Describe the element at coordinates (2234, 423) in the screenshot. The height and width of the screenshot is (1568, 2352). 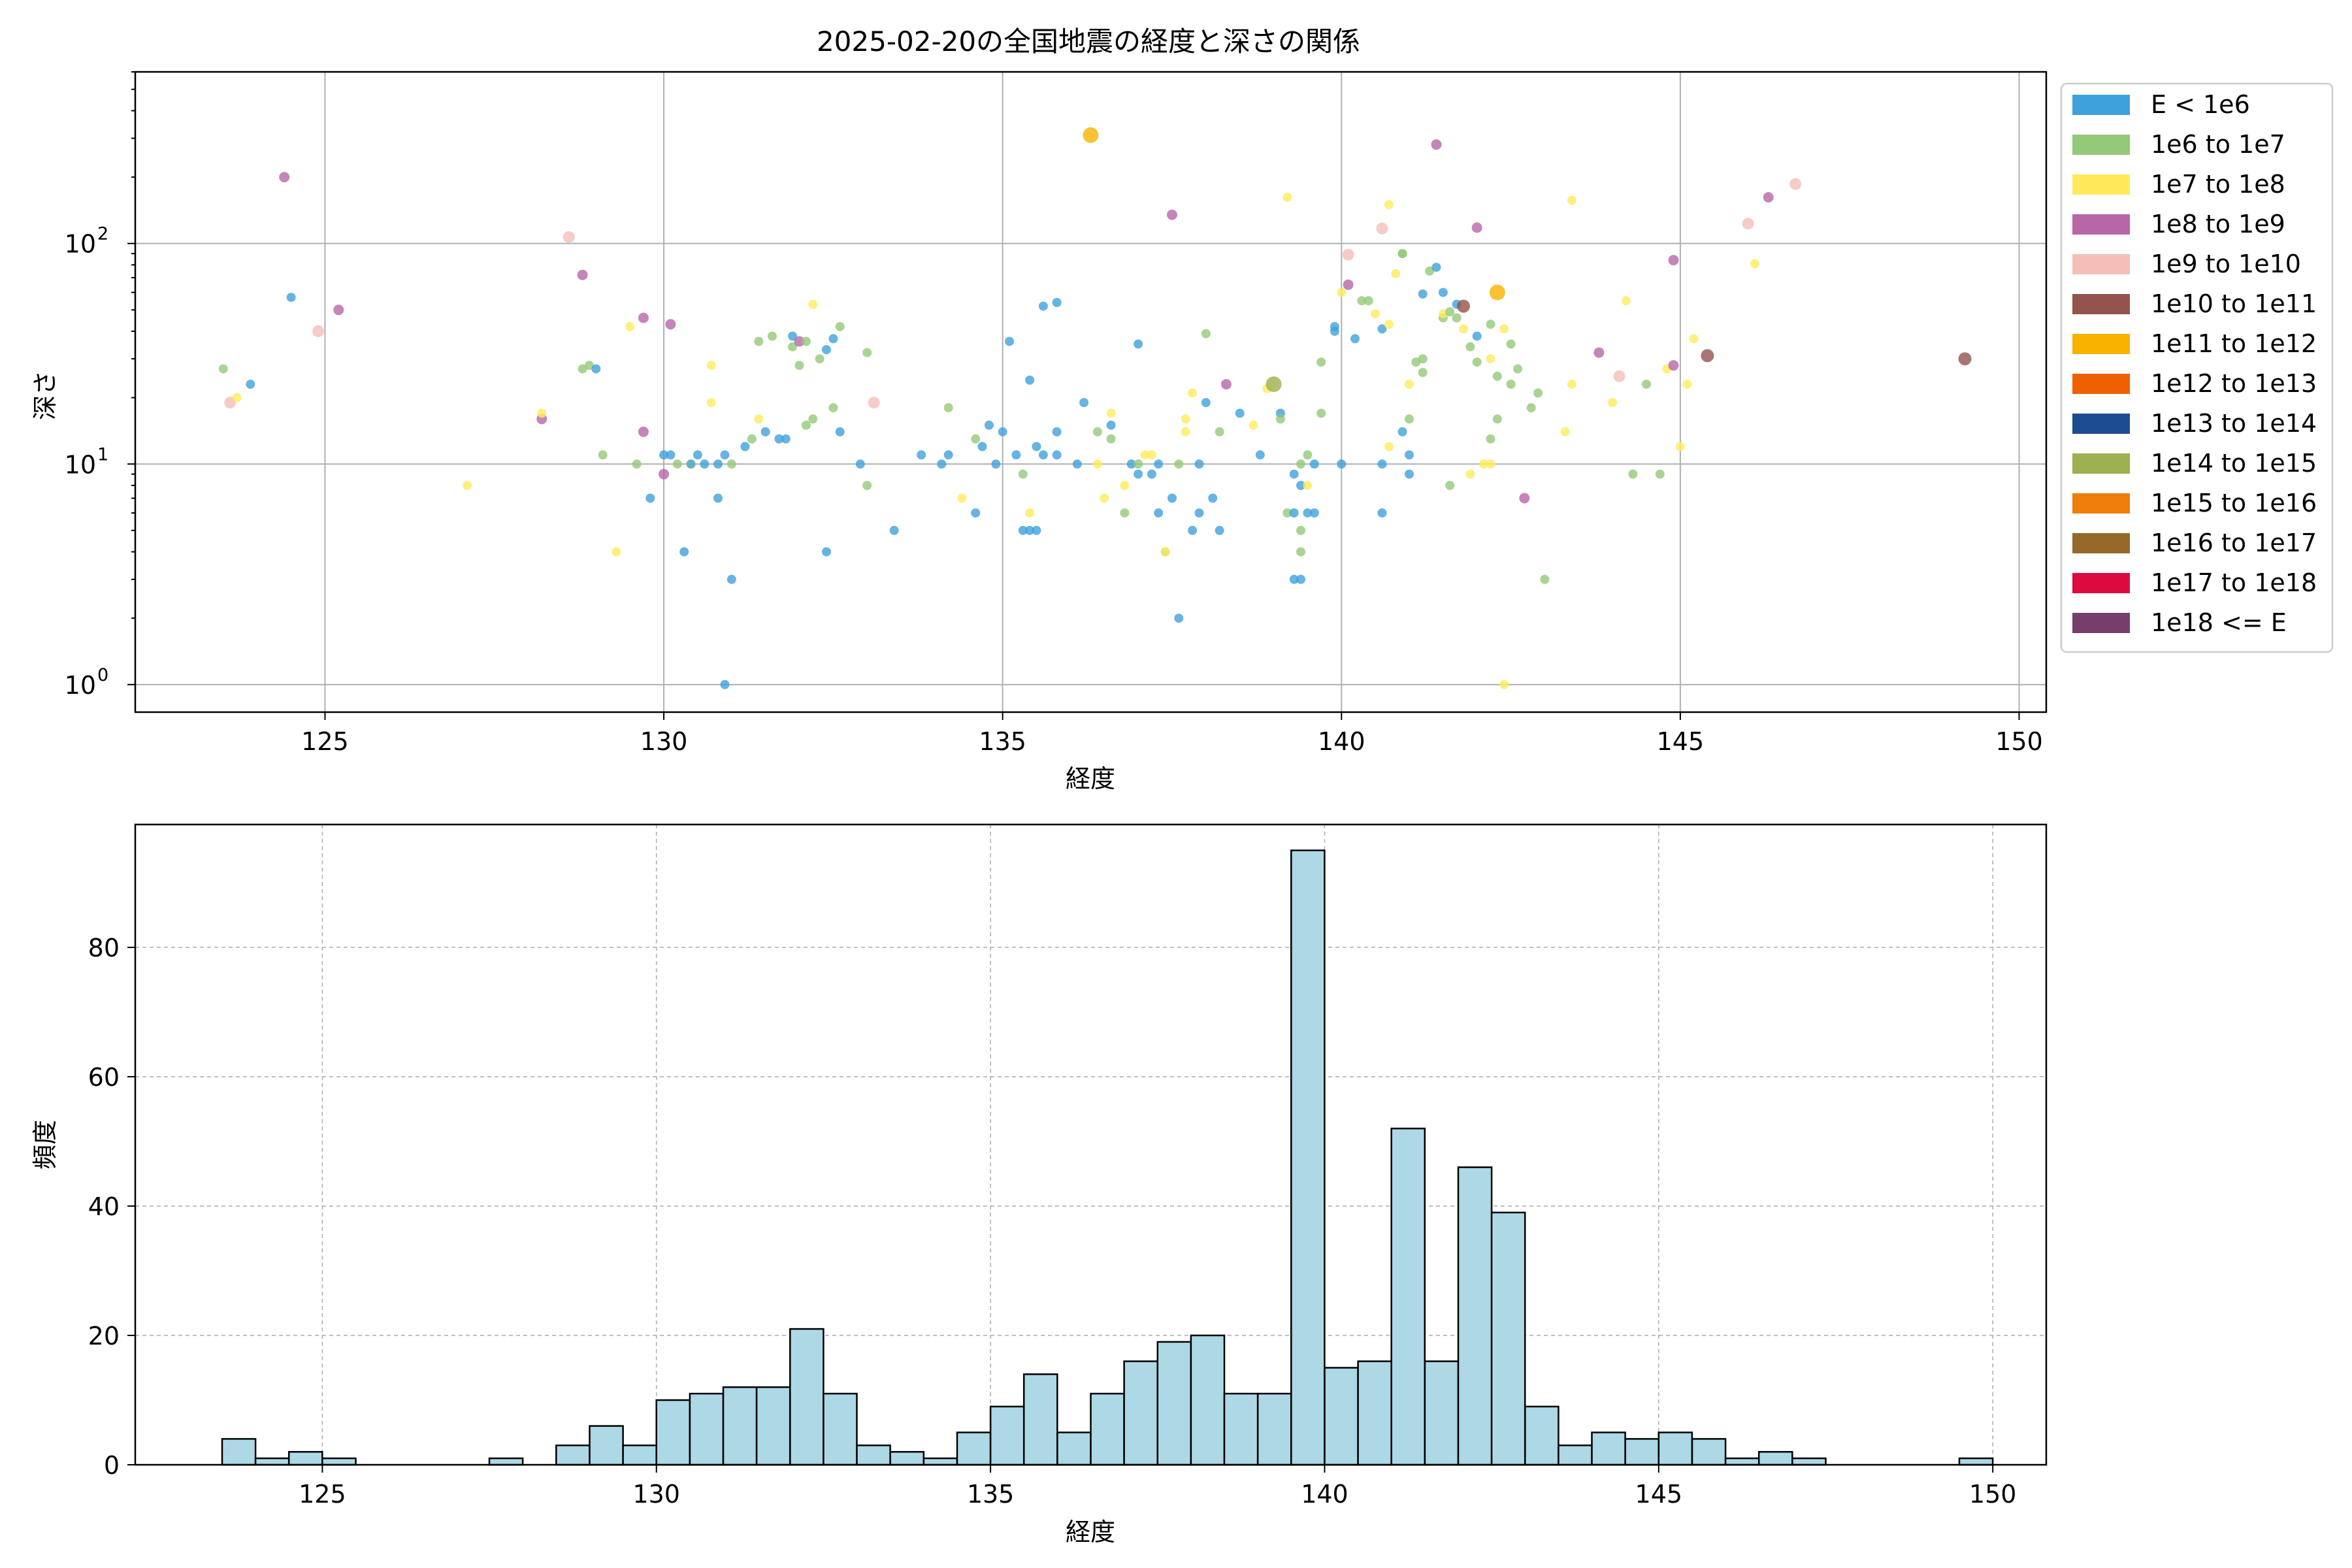
I see `legend-label: 1e13 to 1e14` at that location.